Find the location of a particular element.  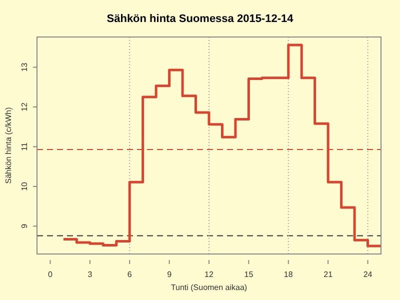

y-tick-label: 9 is located at coordinates (24, 225).